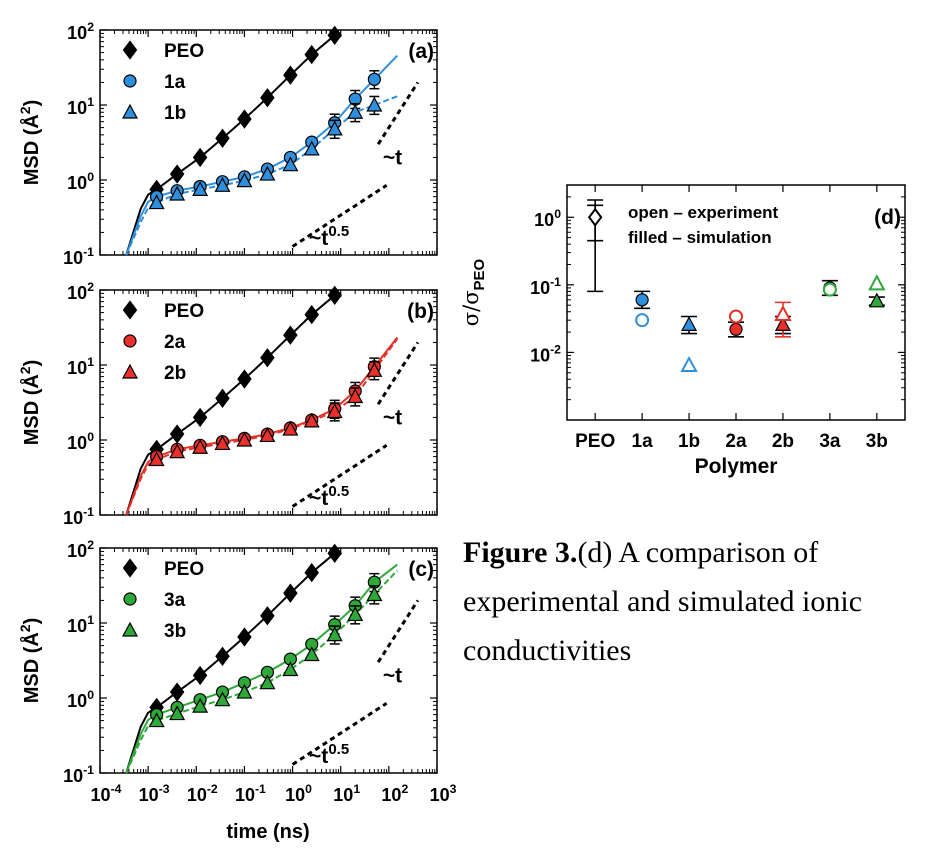  Describe the element at coordinates (595, 217) in the screenshot. I see `exp-point-PEO` at that location.